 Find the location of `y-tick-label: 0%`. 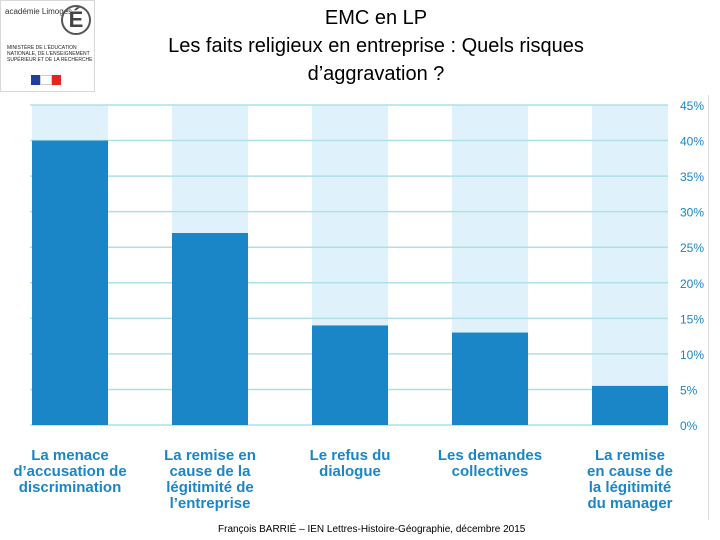

y-tick-label: 0% is located at coordinates (689, 426).